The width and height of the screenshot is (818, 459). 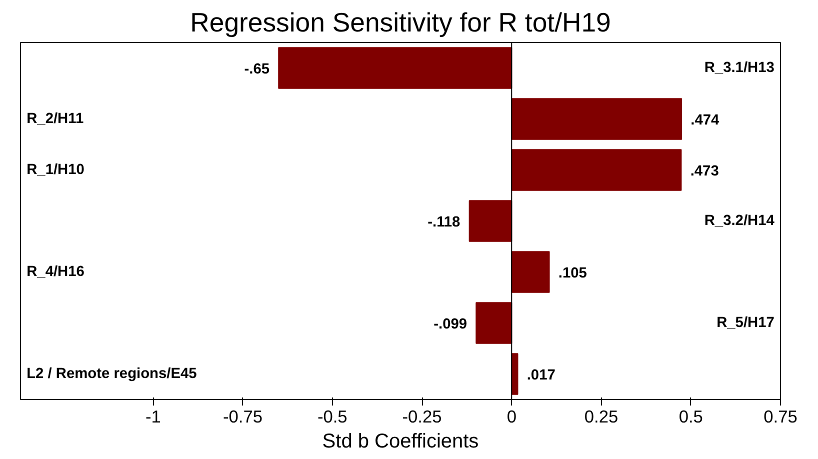 I want to click on x-axis-title: Std b Coefficients, so click(x=400, y=441).